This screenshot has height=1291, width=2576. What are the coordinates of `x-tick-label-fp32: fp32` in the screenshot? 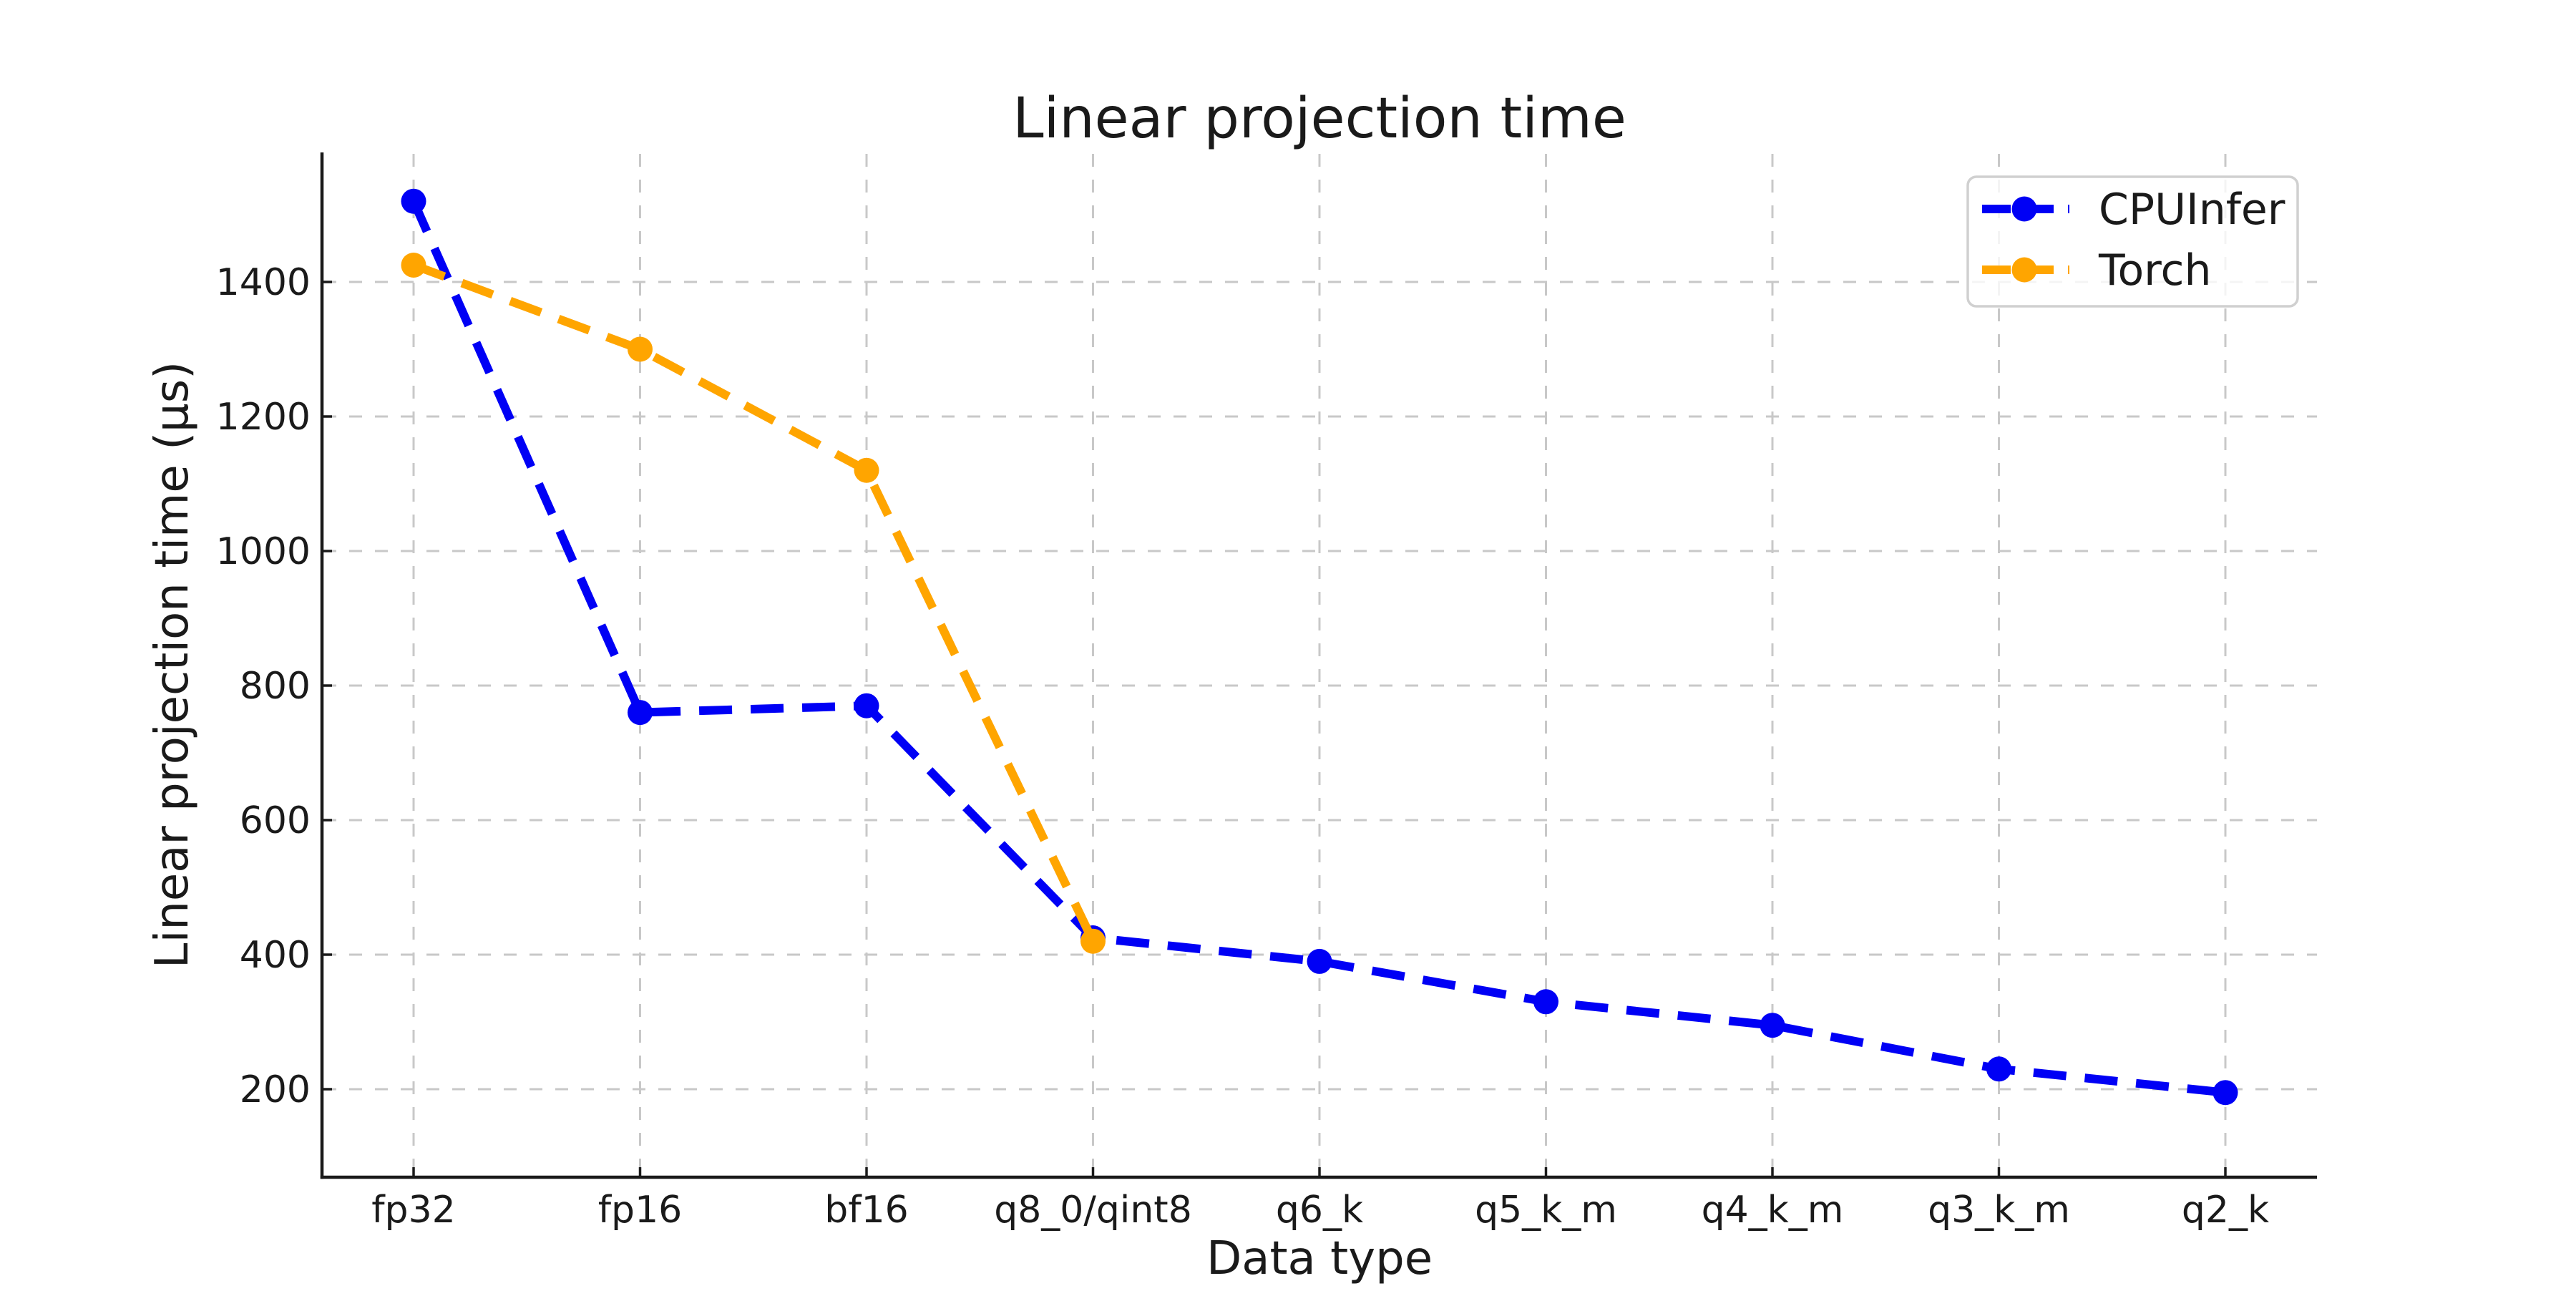 It's located at (413, 1210).